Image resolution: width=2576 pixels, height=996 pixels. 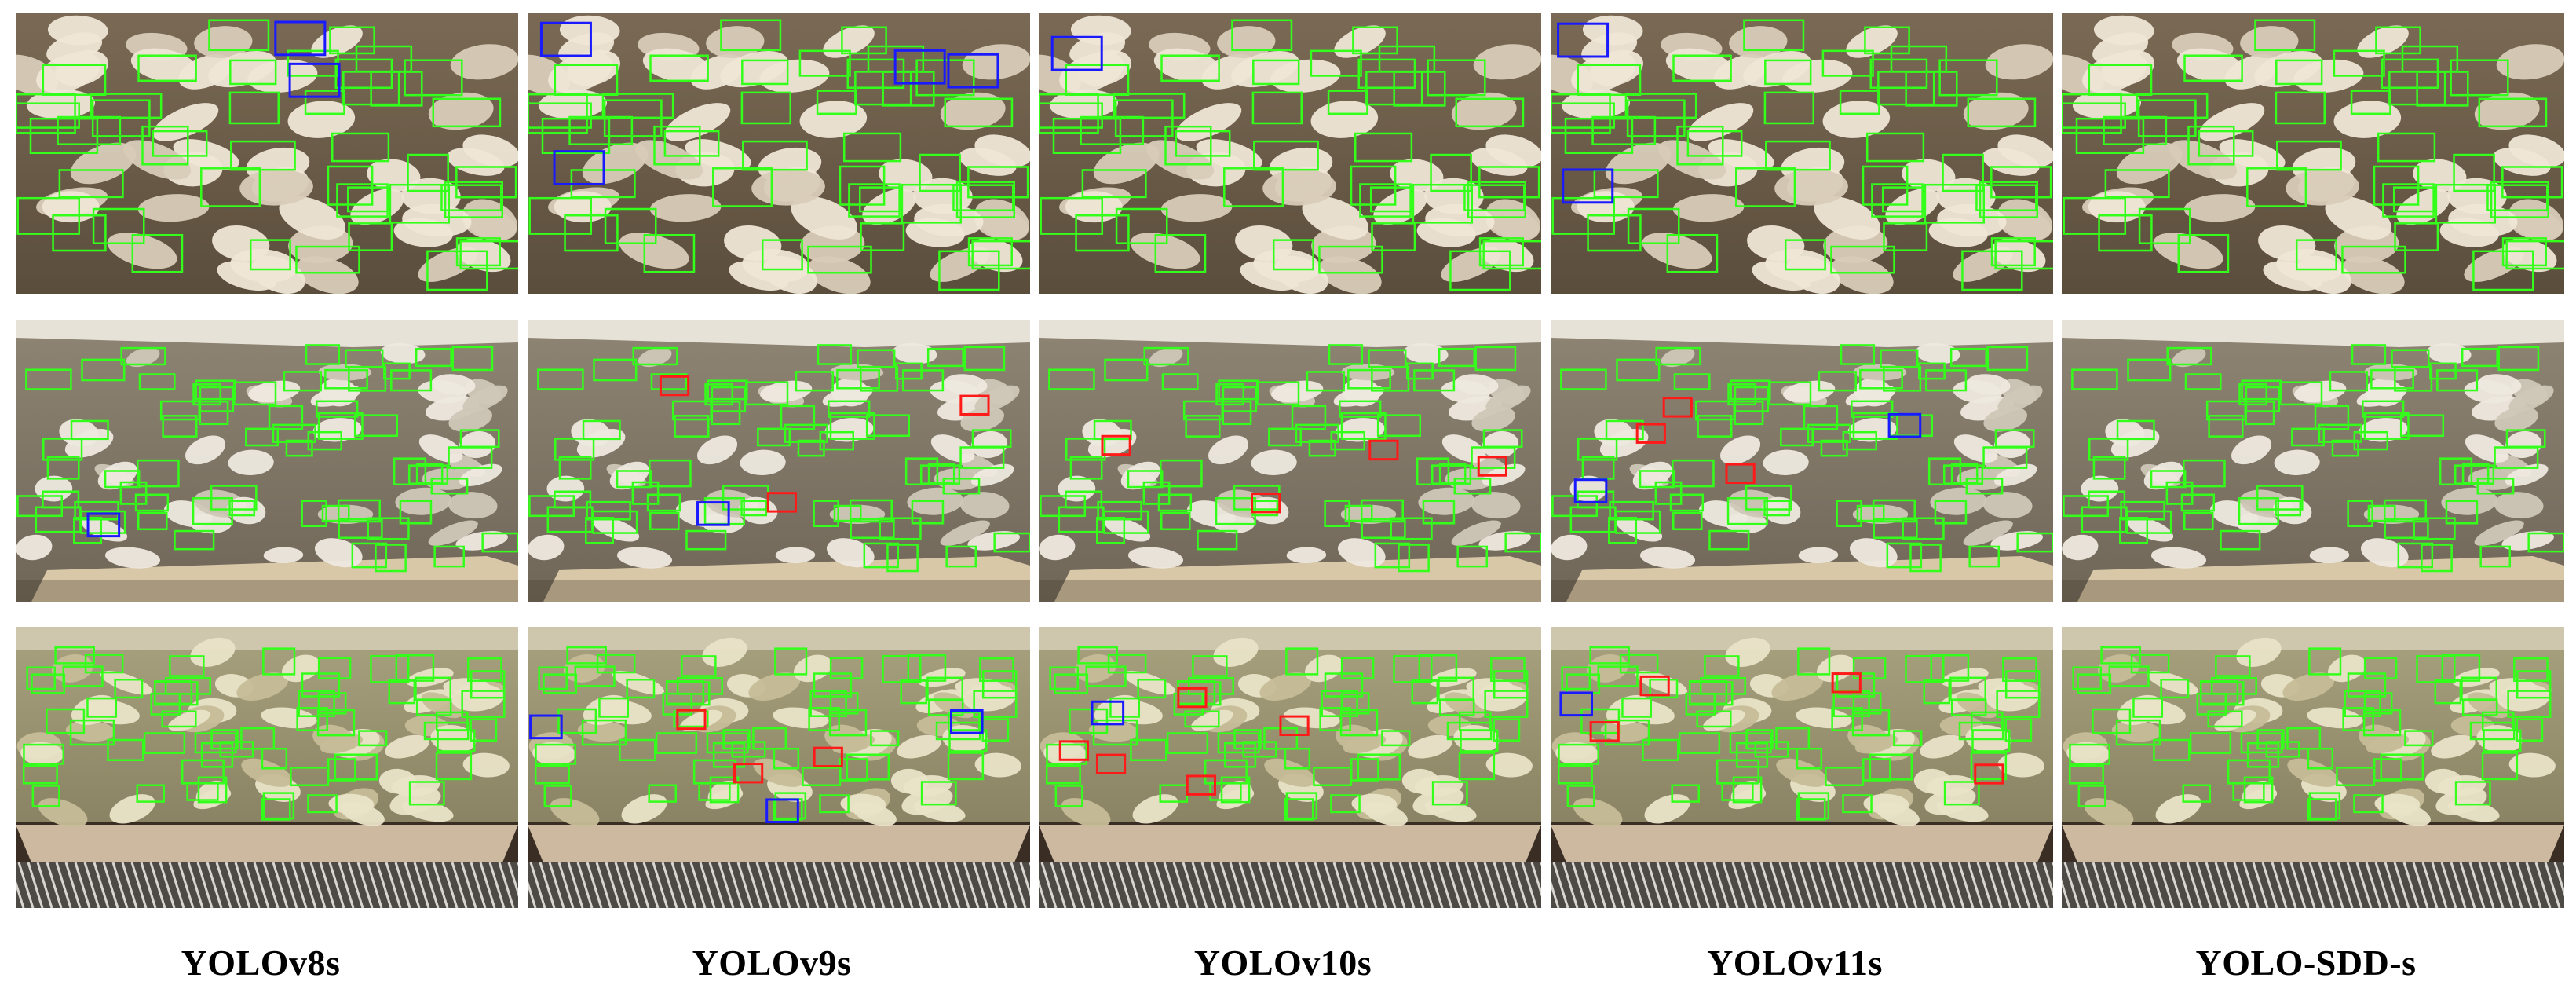 What do you see at coordinates (2313, 154) in the screenshot?
I see `detection-panel-dense-chicken-flock-closeup-yolo-sdd-s` at bounding box center [2313, 154].